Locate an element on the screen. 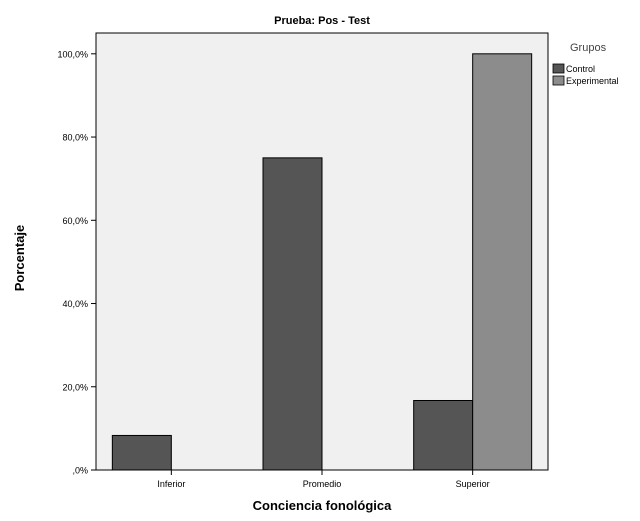 The width and height of the screenshot is (640, 521). legend-title: Grupos is located at coordinates (588, 48).